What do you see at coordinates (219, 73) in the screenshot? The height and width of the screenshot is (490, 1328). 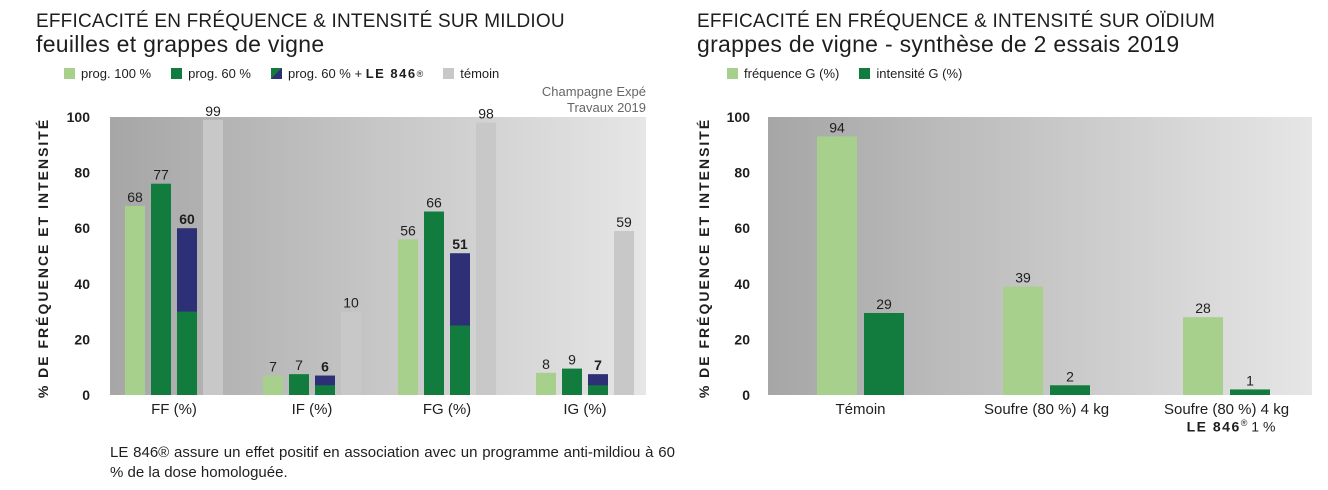 I see `legend-label: prog. 60 %` at bounding box center [219, 73].